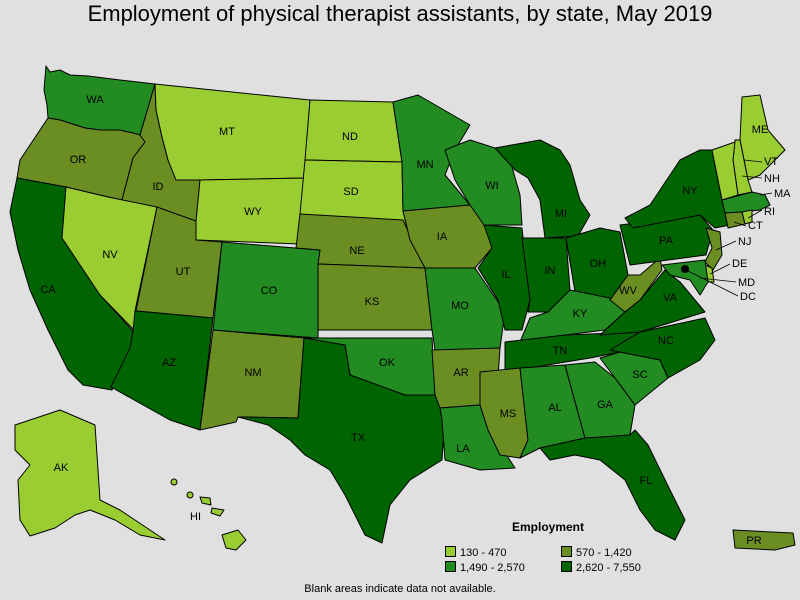  I want to click on legend-label: 1,490 - 2,570, so click(492, 568).